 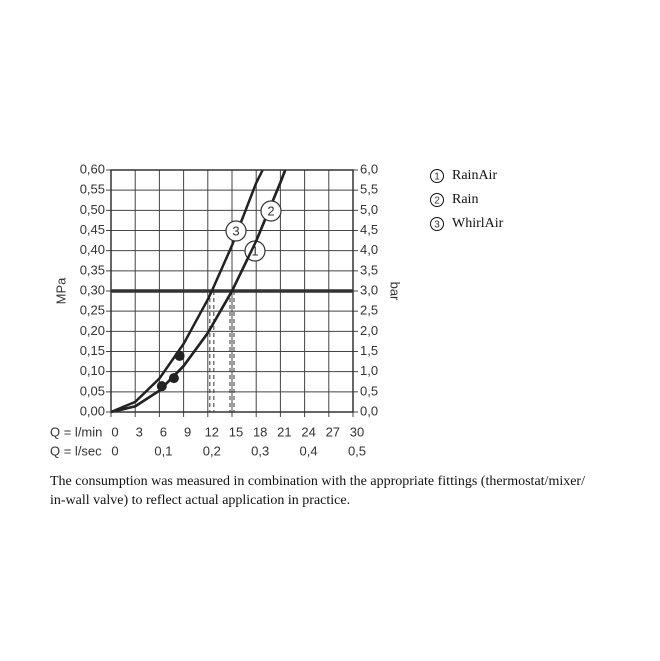 What do you see at coordinates (114, 431) in the screenshot?
I see `x-tick-label: 0` at bounding box center [114, 431].